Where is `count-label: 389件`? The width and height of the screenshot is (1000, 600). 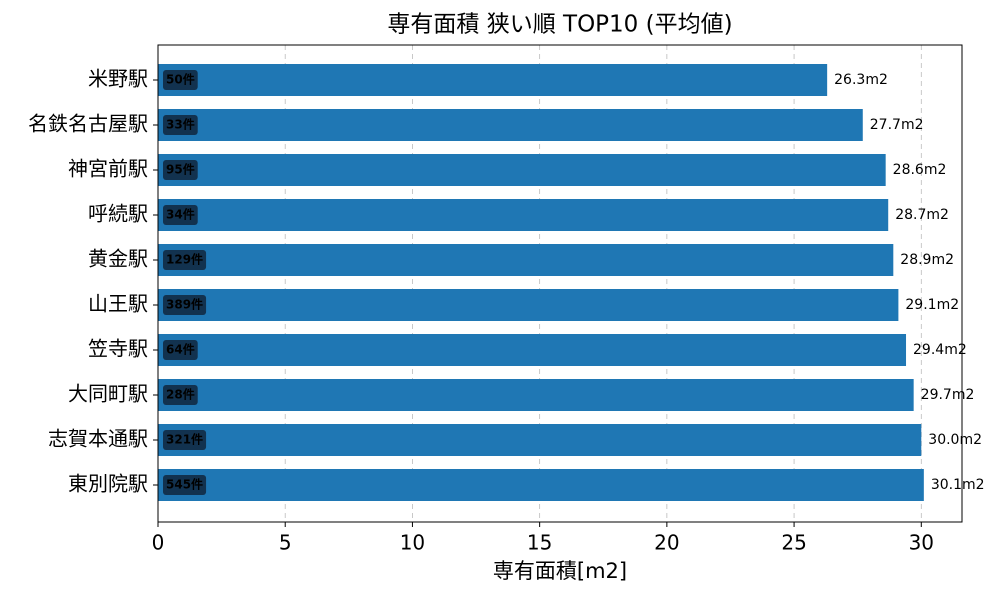
count-label: 389件 is located at coordinates (184, 304).